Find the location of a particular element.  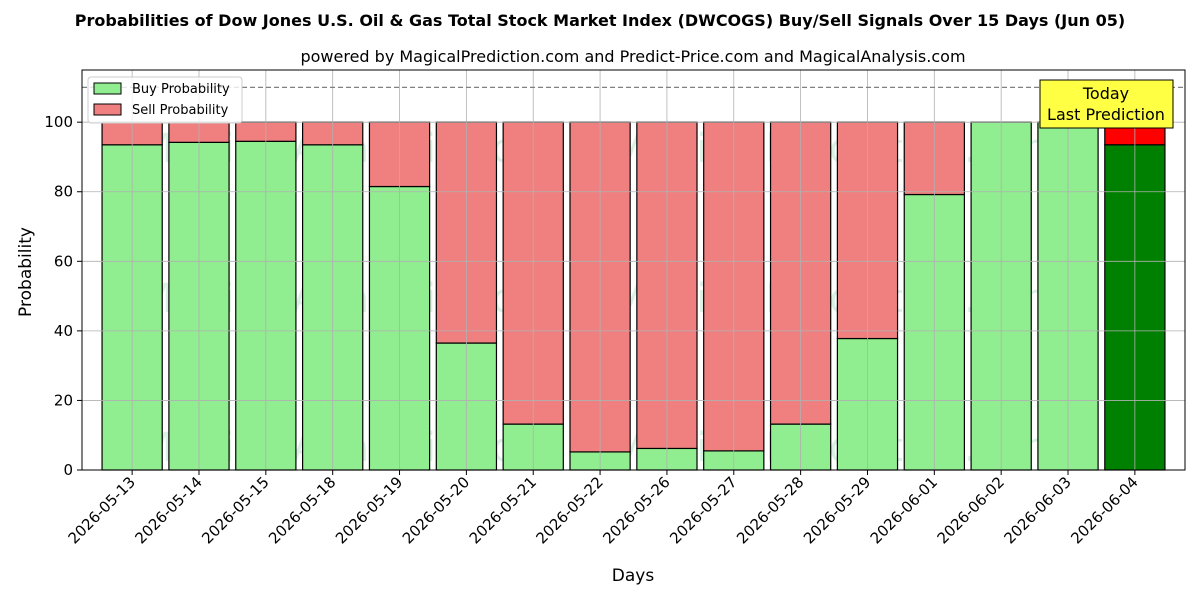

x-tick-label: 2026-05-27 is located at coordinates (703, 510).